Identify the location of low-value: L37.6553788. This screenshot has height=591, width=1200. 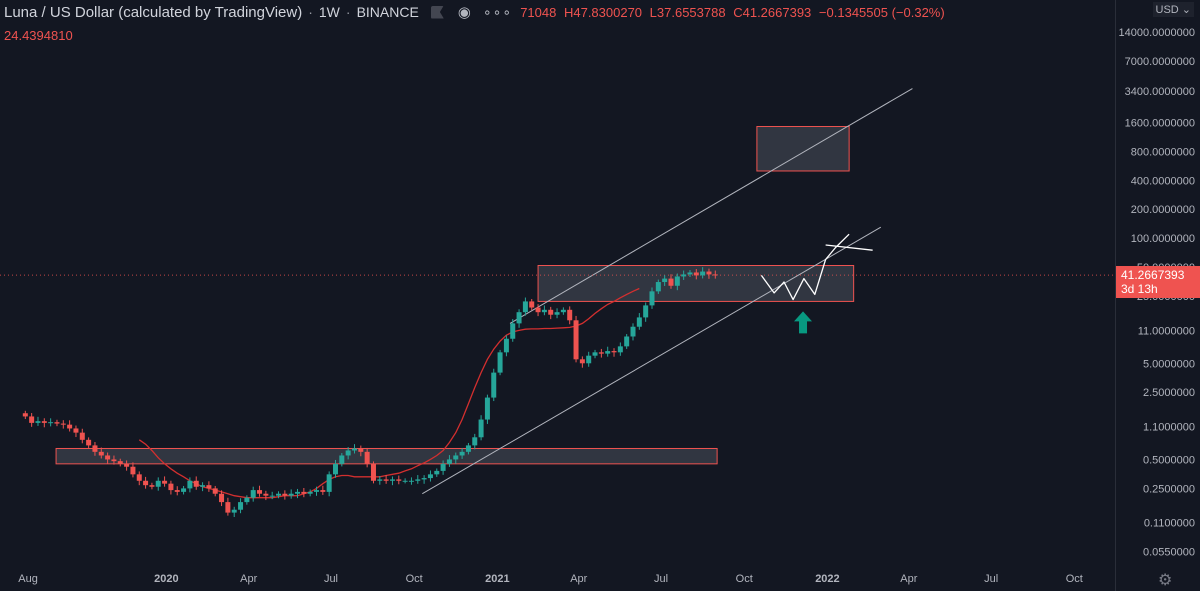
(687, 12).